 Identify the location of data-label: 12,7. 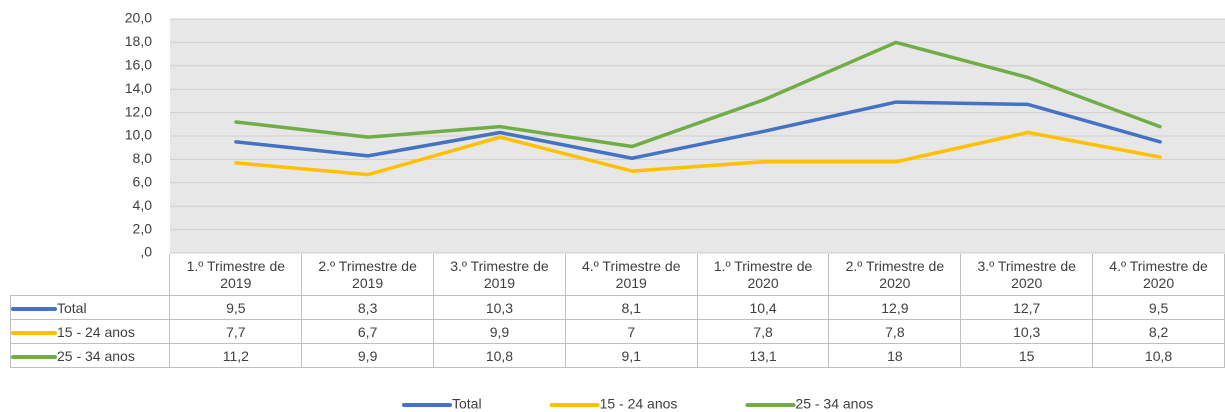
(1027, 307).